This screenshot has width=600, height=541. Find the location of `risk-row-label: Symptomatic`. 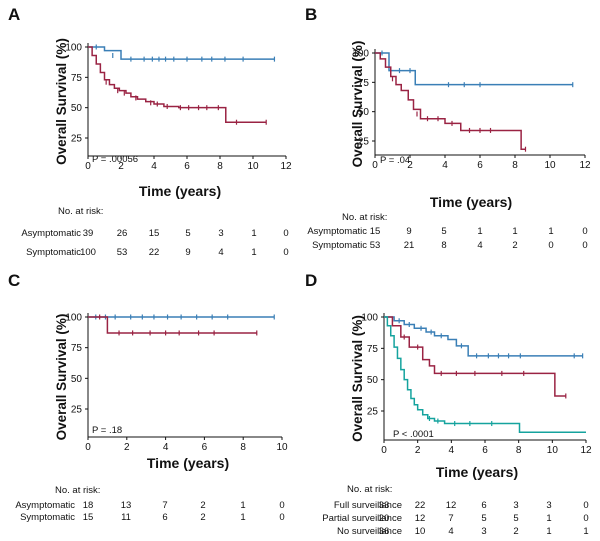

risk-row-label: Symptomatic is located at coordinates (53, 252).